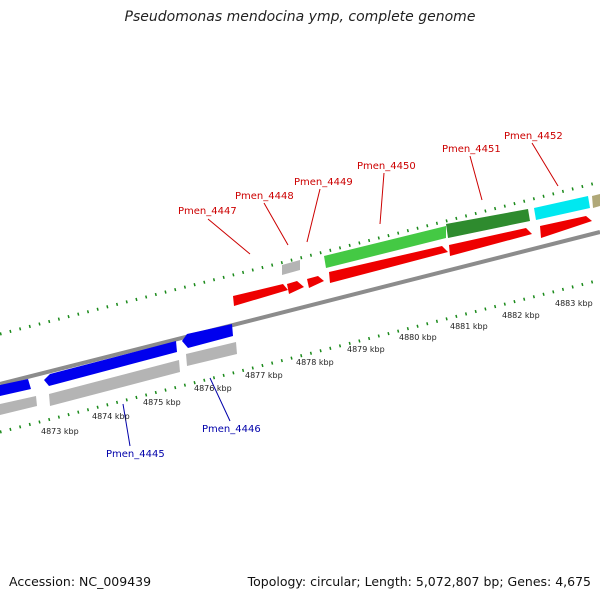  What do you see at coordinates (574, 303) in the screenshot?
I see `kbp-label: 4883 kbp` at bounding box center [574, 303].